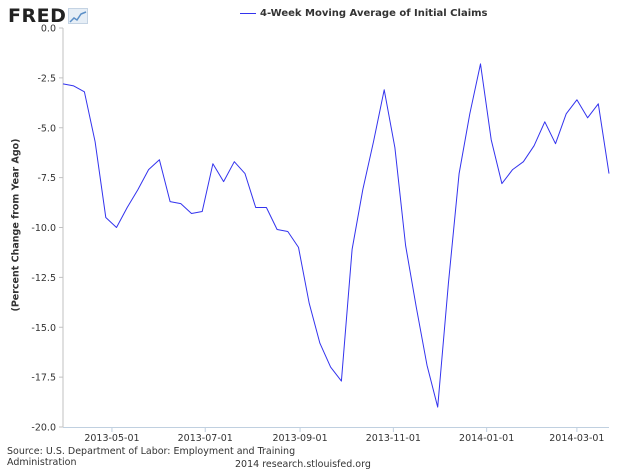  Describe the element at coordinates (78, 16) in the screenshot. I see `chart-graph-icon` at that location.